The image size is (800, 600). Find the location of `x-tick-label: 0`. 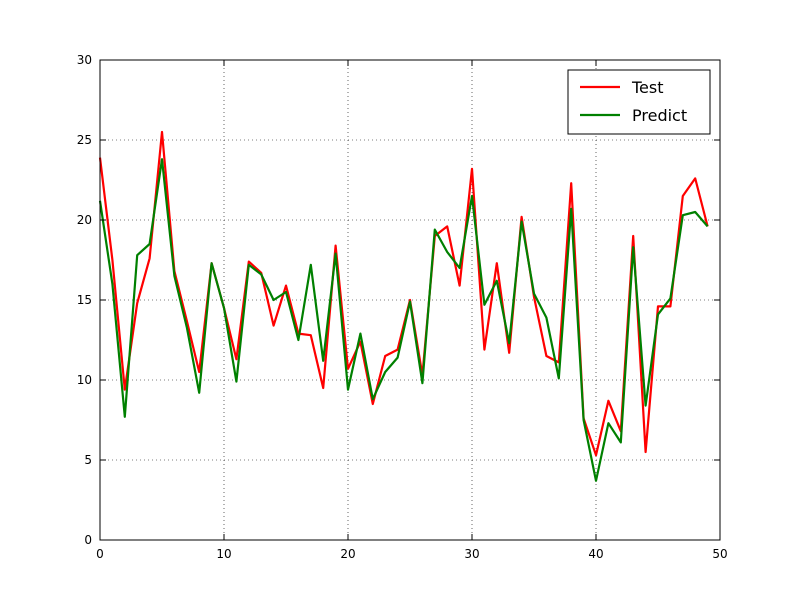

x-tick-label: 0 is located at coordinates (100, 554).